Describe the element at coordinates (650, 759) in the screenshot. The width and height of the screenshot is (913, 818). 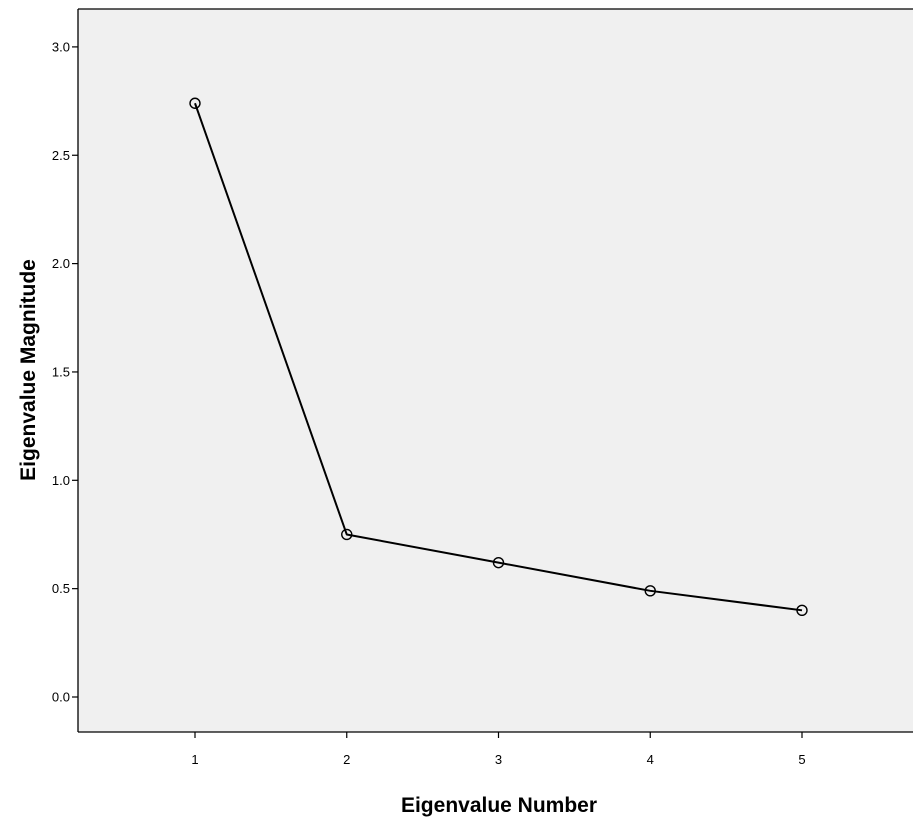
I see `x-tick-label: 4` at that location.